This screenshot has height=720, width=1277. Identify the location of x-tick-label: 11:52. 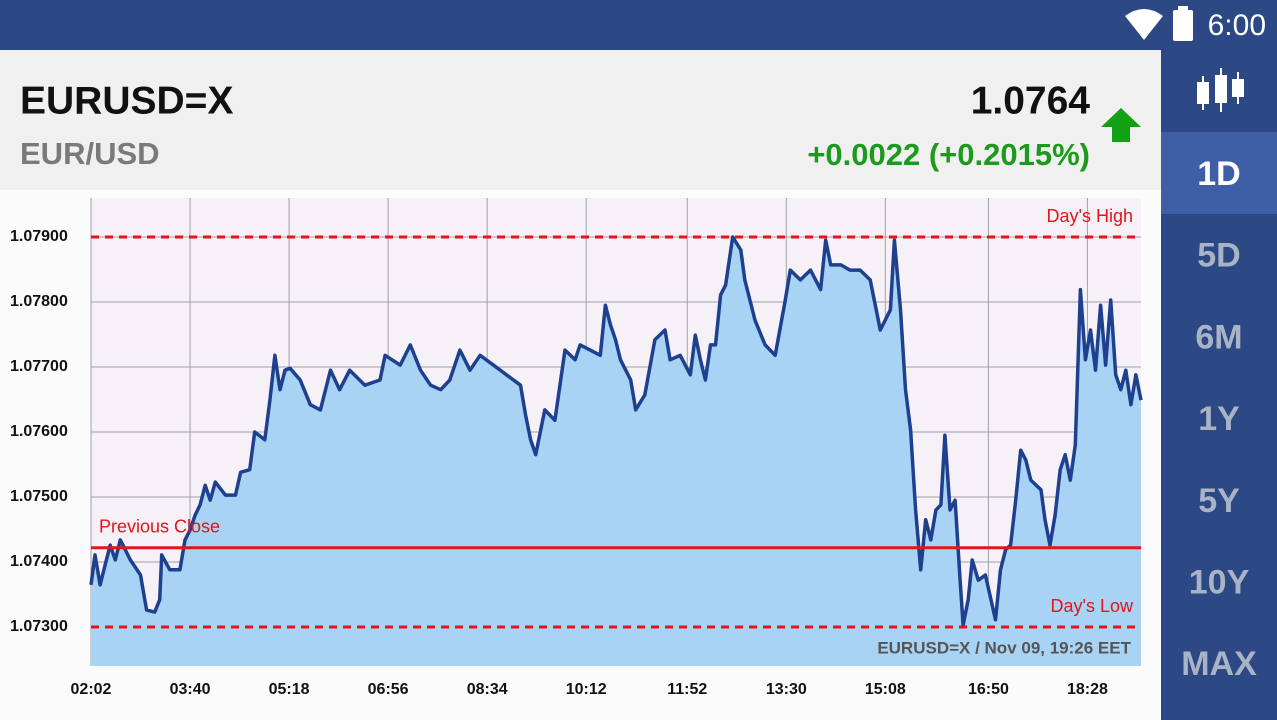
(687, 689).